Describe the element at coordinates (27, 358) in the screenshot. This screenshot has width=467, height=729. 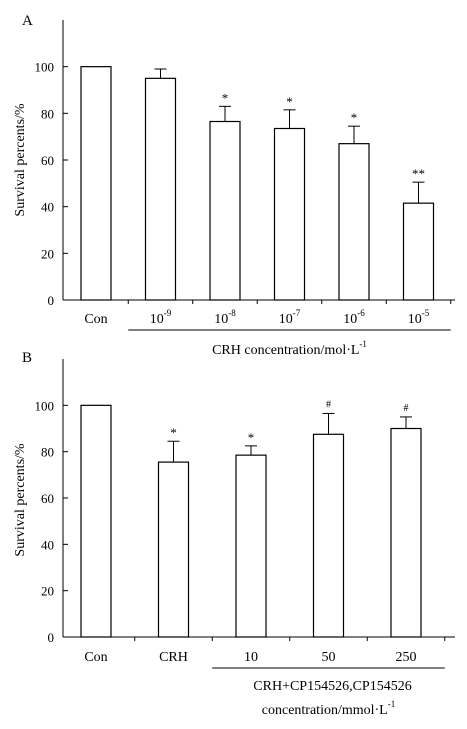
I see `panel-label: B` at that location.